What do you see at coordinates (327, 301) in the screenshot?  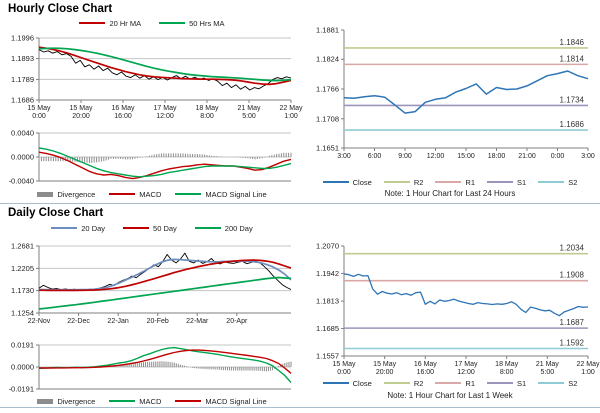 I see `svg-text: 1.1813` at bounding box center [327, 301].